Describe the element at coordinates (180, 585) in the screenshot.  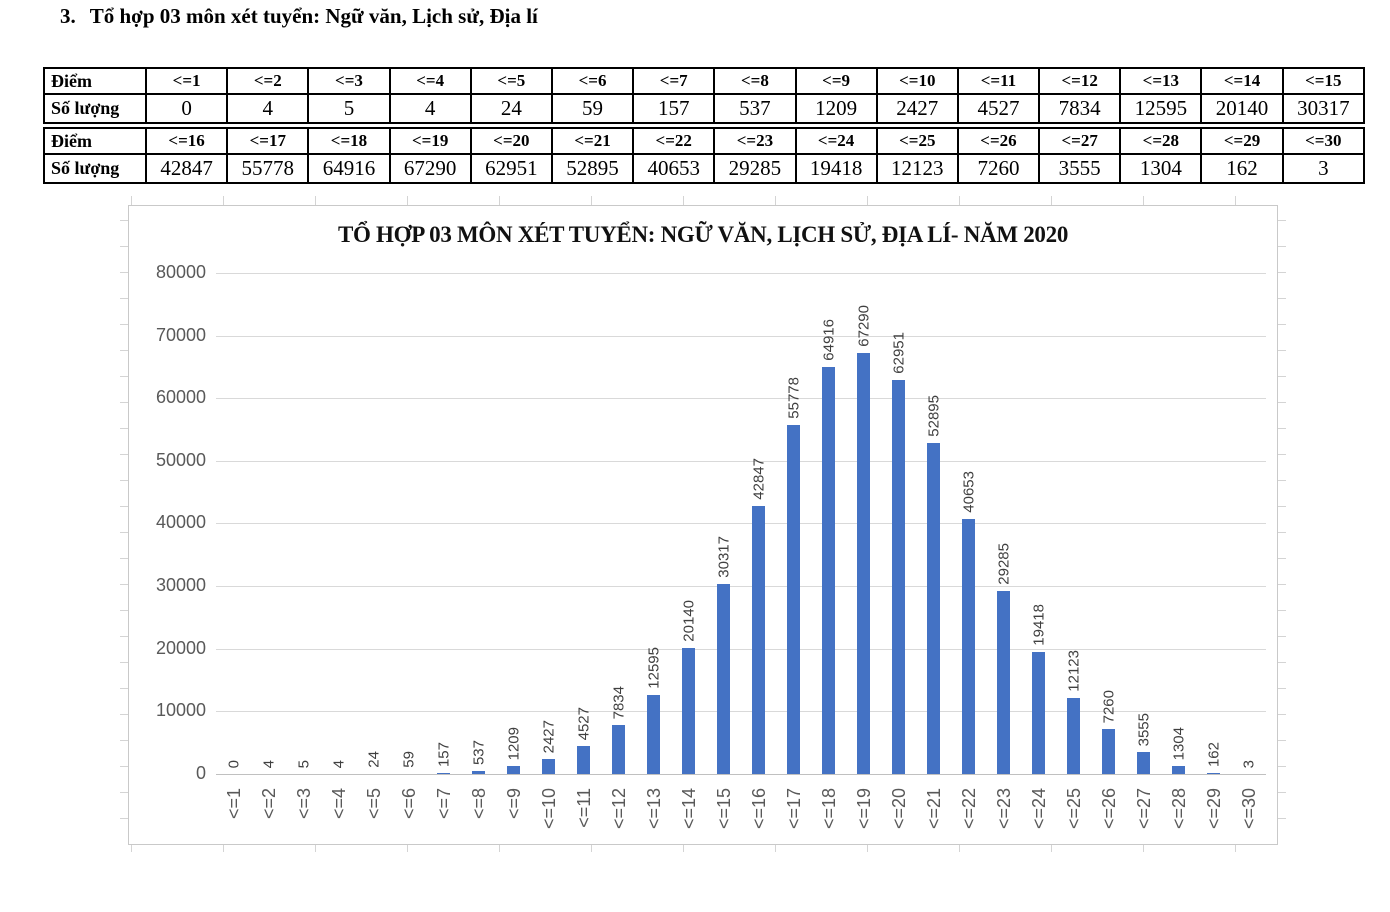
I see `y-tick-label: 30000` at that location.